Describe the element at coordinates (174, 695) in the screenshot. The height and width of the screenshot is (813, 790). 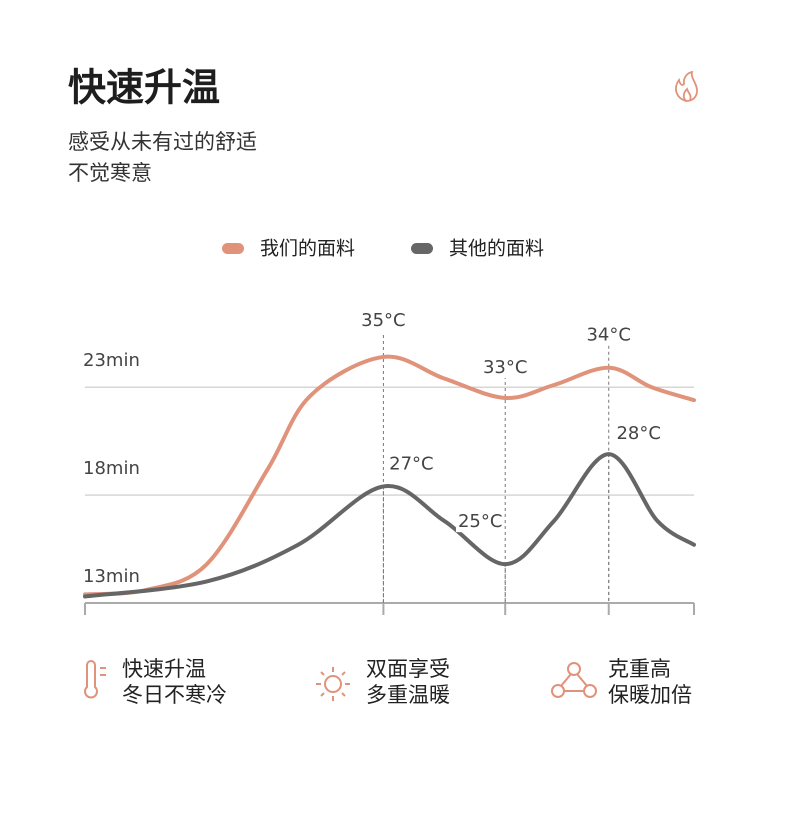
I see `feature-text: 冬日不寒冷` at that location.